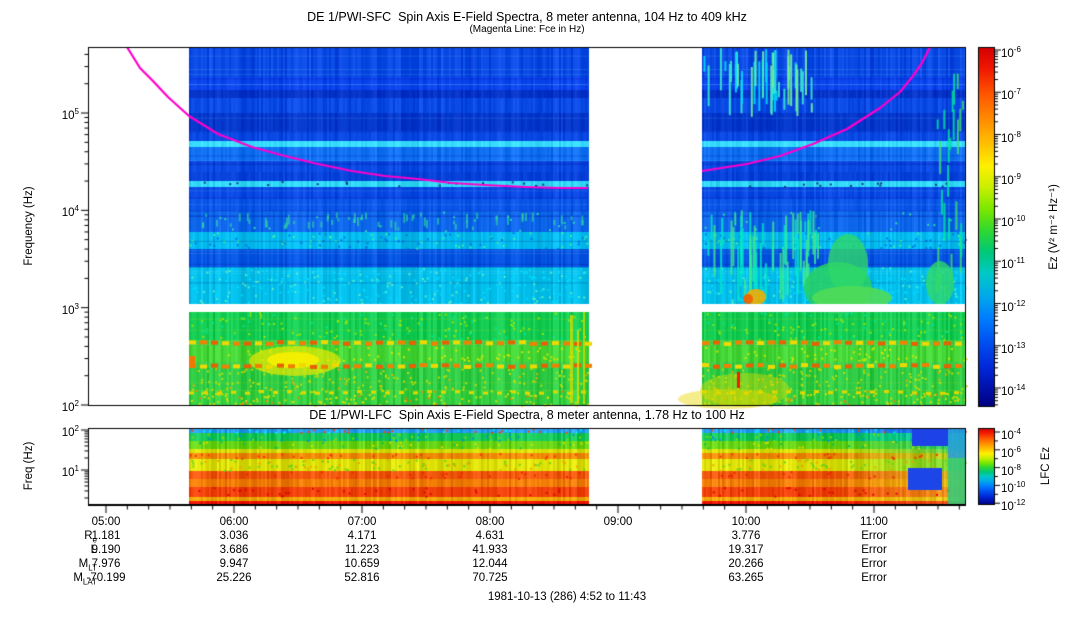 Image resolution: width=1083 pixels, height=620 pixels. What do you see at coordinates (527, 29) in the screenshot?
I see `chart-subtitle: (Magenta Line: Fce in Hz)` at bounding box center [527, 29].